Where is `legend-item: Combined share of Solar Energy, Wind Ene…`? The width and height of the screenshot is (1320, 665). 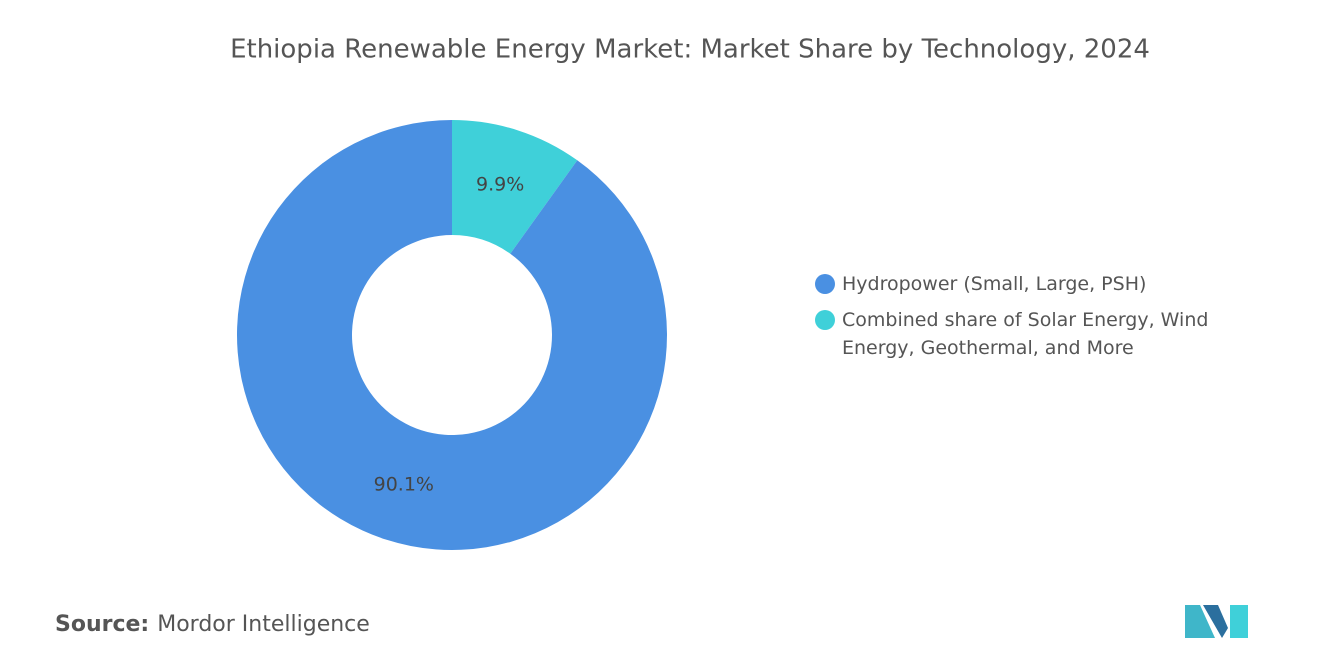 legend-item: Combined share of Solar Energy, Wind Ene… is located at coordinates (1025, 334).